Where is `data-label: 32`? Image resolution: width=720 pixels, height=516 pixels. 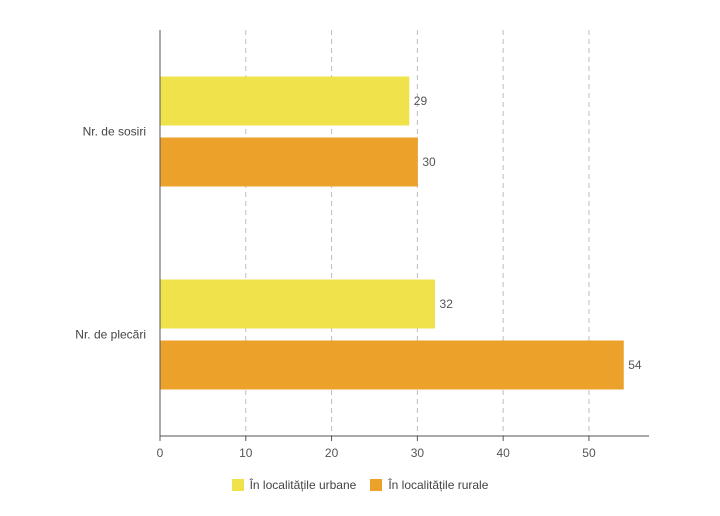
data-label: 32 is located at coordinates (447, 304).